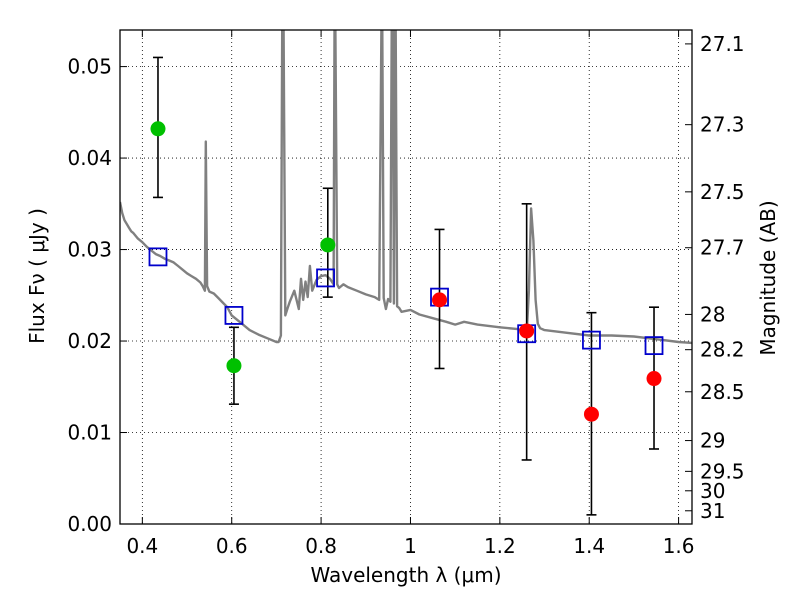 Image resolution: width=800 pixels, height=600 pixels. Describe the element at coordinates (142, 546) in the screenshot. I see `x-tick-label: 0.4` at that location.